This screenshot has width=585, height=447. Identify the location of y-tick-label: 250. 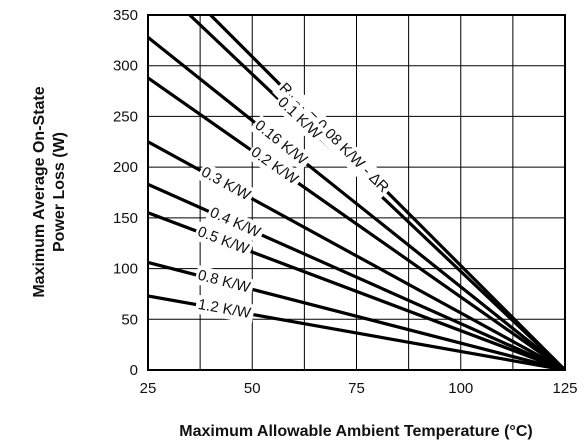
(125, 116).